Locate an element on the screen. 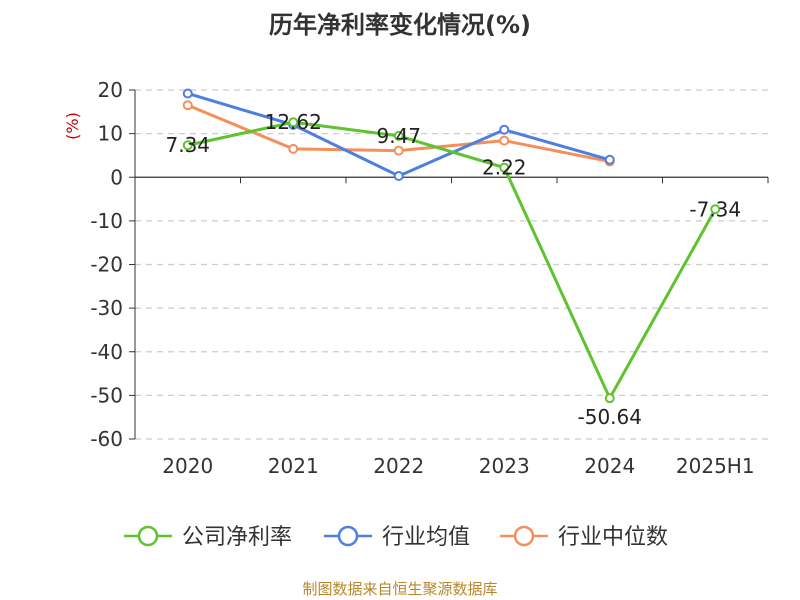 The image size is (800, 600). legend-item: 行业中位数 is located at coordinates (584, 537).